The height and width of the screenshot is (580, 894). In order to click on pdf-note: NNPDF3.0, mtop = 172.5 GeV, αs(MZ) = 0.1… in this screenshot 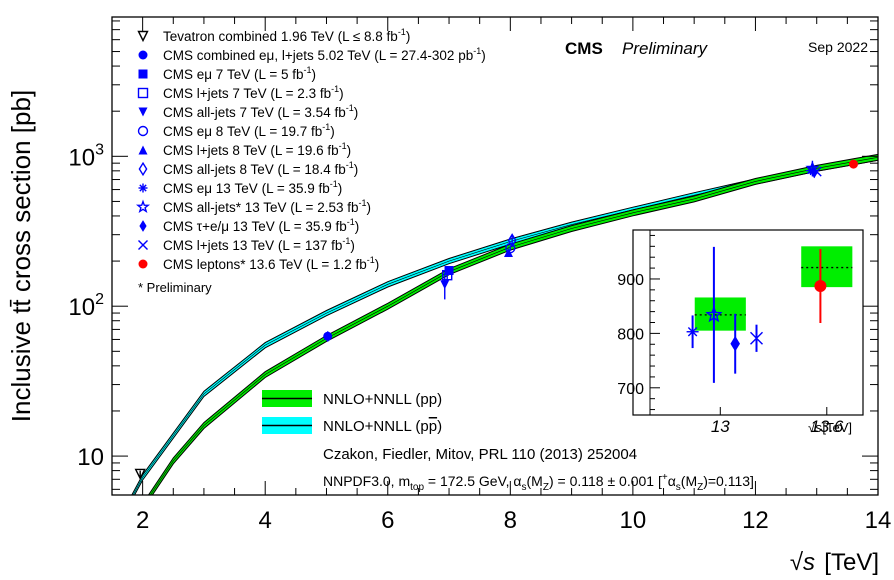, I will do `click(538, 482)`.